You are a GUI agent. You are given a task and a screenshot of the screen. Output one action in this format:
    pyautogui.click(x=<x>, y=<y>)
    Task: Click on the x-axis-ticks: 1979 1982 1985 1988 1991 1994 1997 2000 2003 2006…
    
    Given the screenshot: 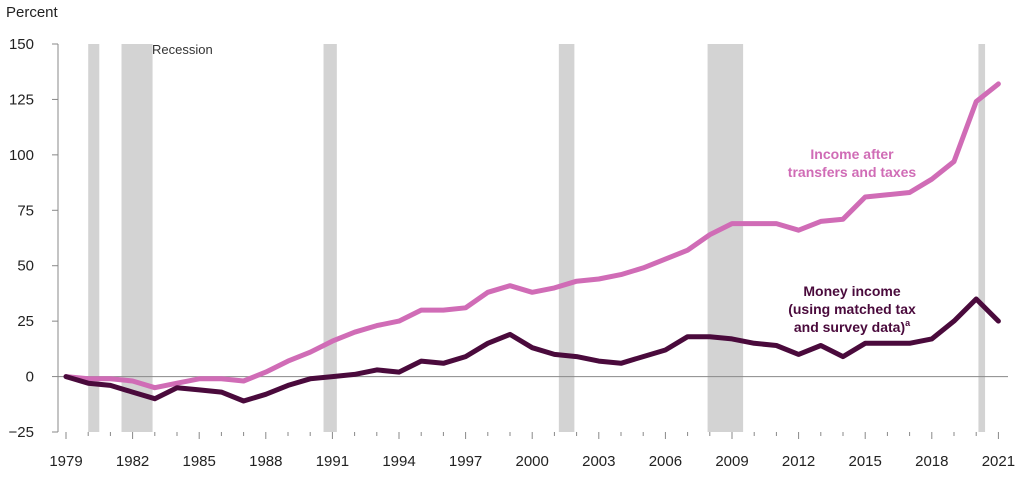 What is the action you would take?
    pyautogui.click(x=532, y=451)
    